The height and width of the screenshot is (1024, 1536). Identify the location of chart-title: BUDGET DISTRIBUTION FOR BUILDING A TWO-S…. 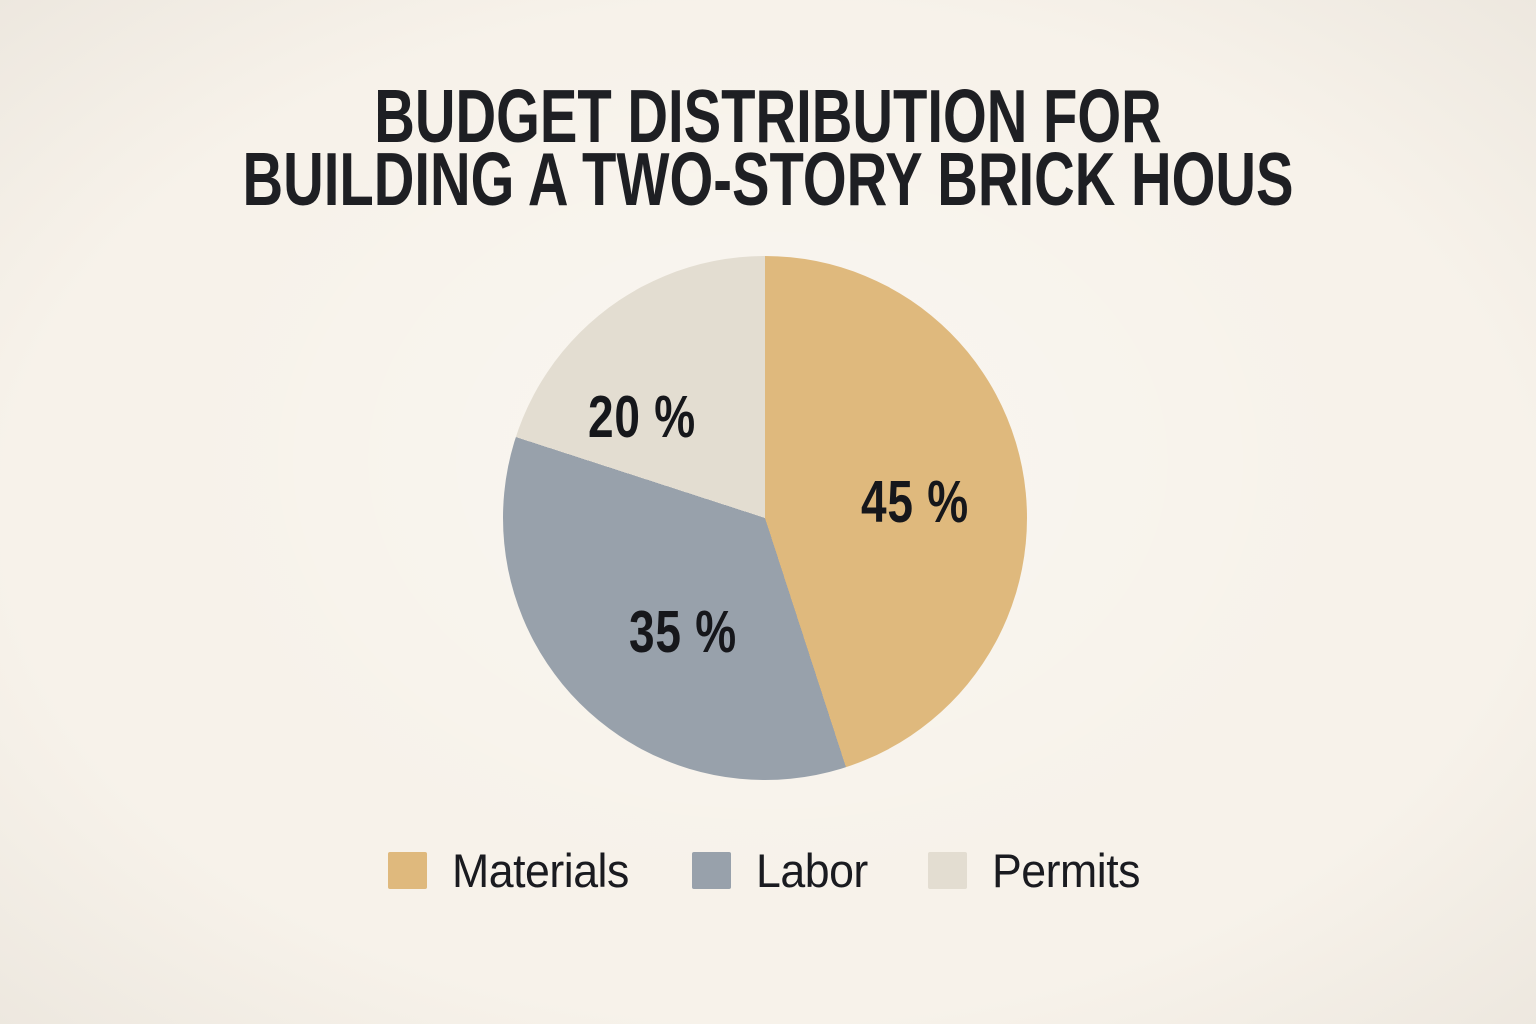
(768, 147).